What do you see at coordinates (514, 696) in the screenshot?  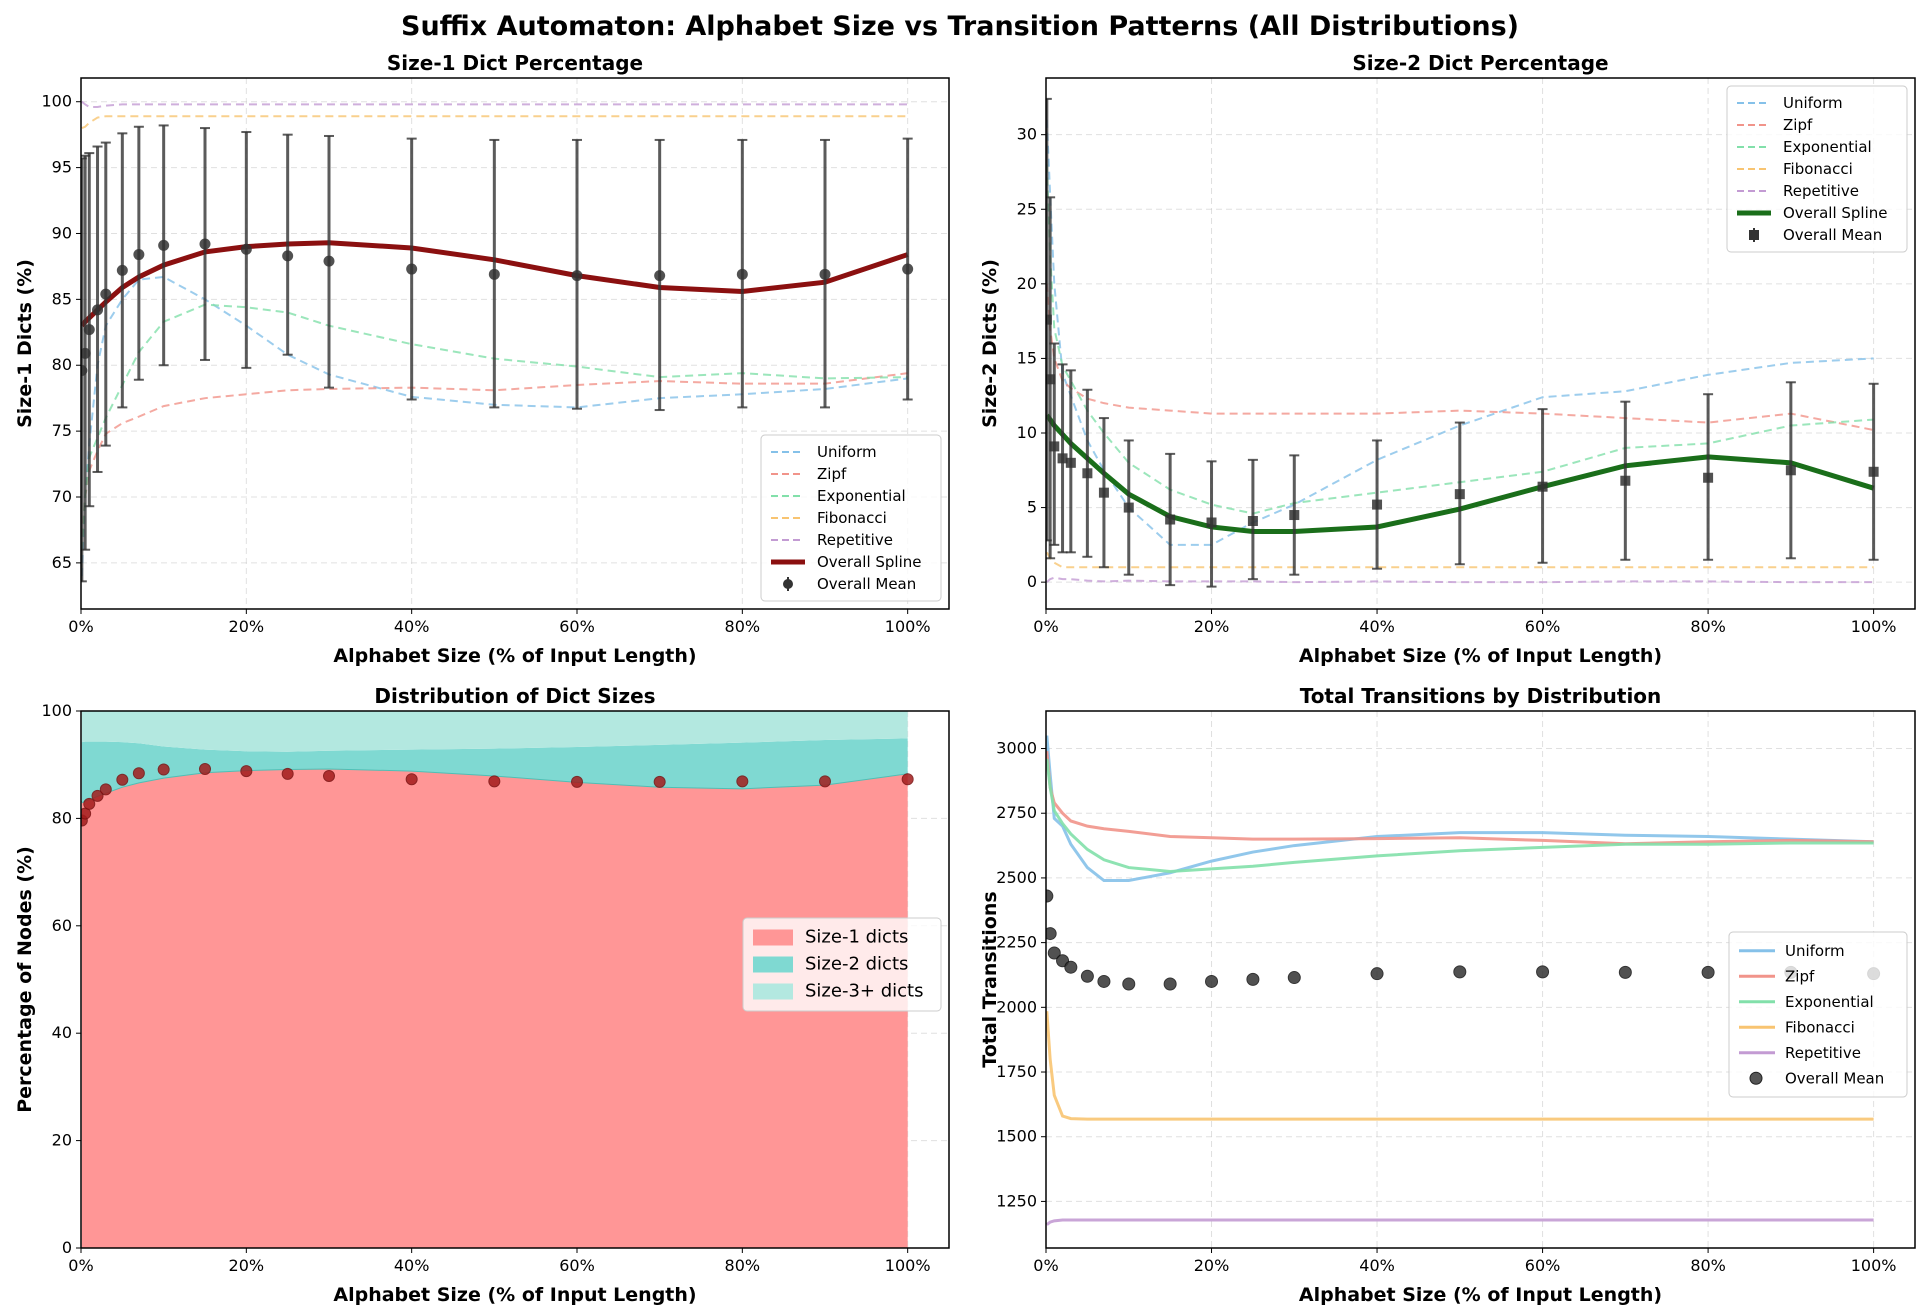 I see `panel-title: Distribution of Dict Sizes` at bounding box center [514, 696].